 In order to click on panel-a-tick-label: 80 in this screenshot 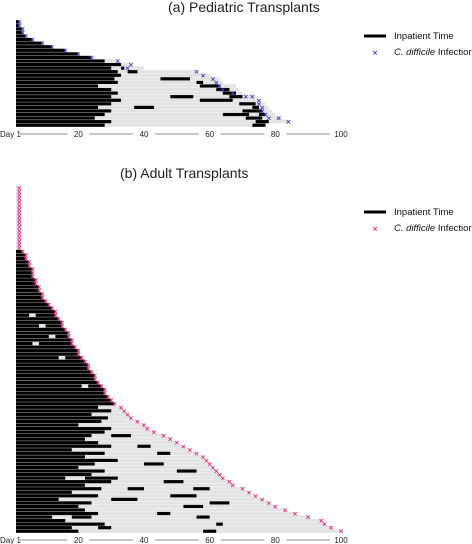, I will do `click(275, 134)`.